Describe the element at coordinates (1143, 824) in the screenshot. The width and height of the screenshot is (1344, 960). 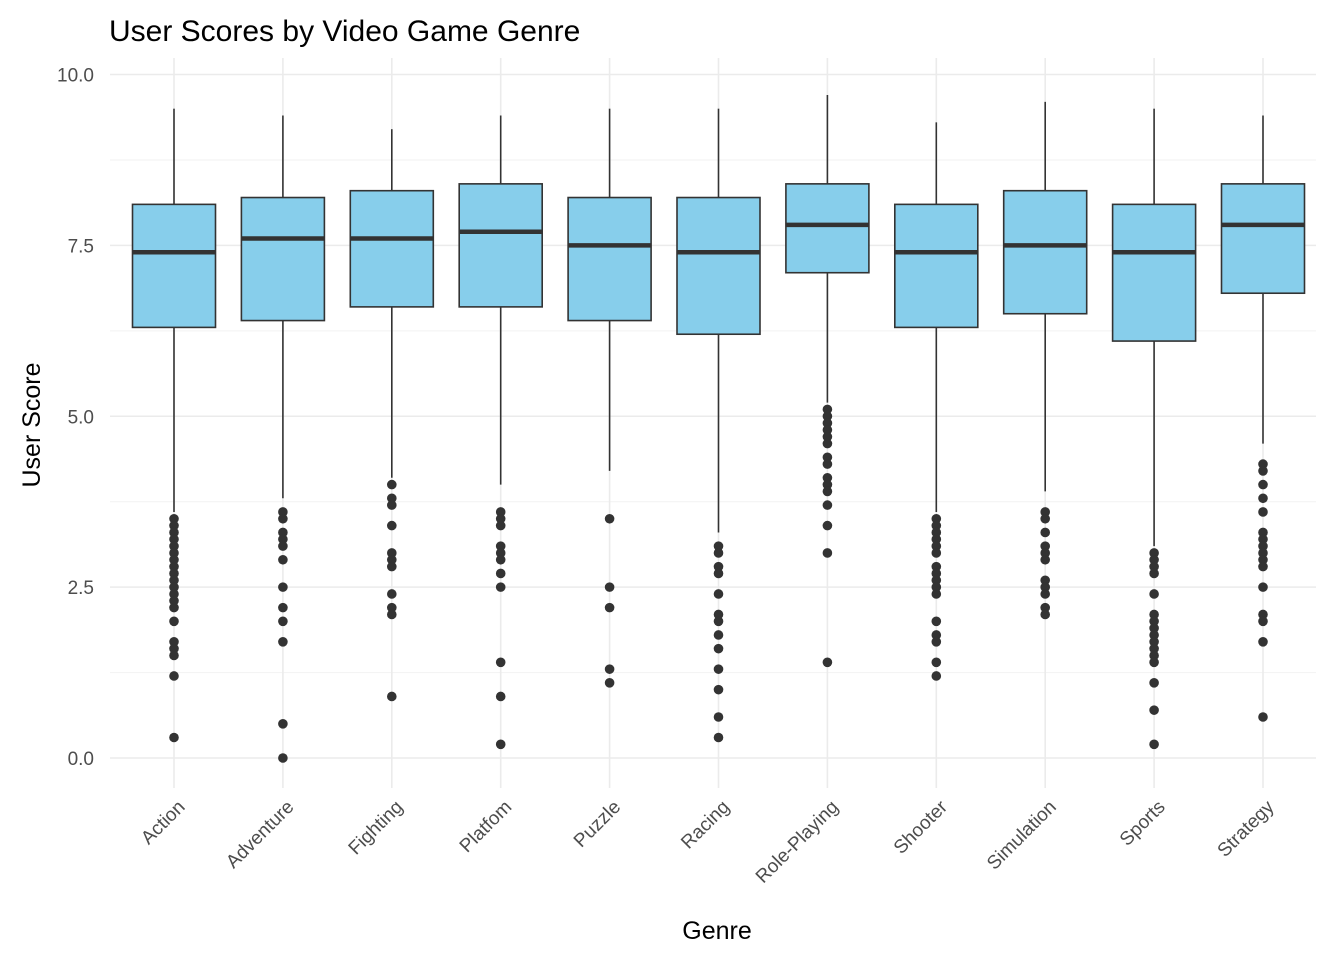
I see `x-tick-label: Sports` at that location.